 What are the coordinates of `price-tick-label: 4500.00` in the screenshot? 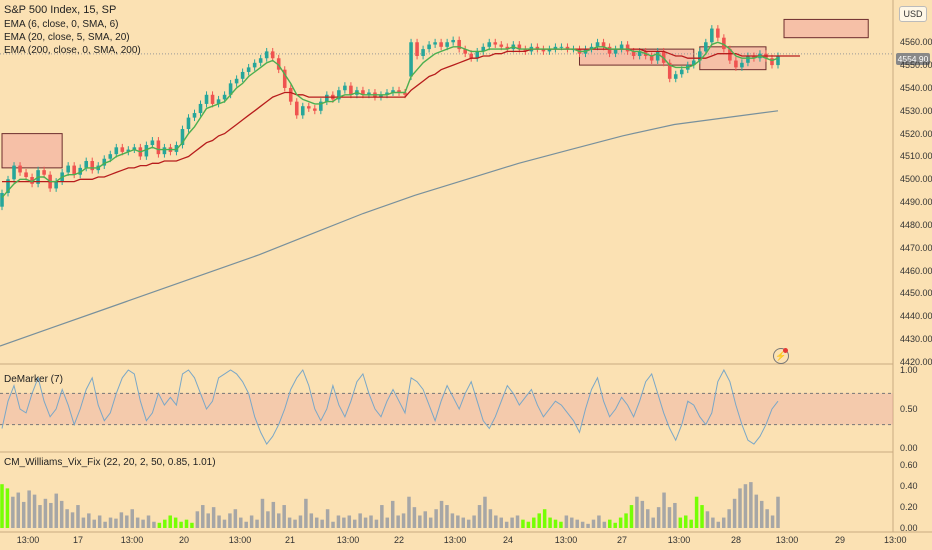 It's located at (916, 179).